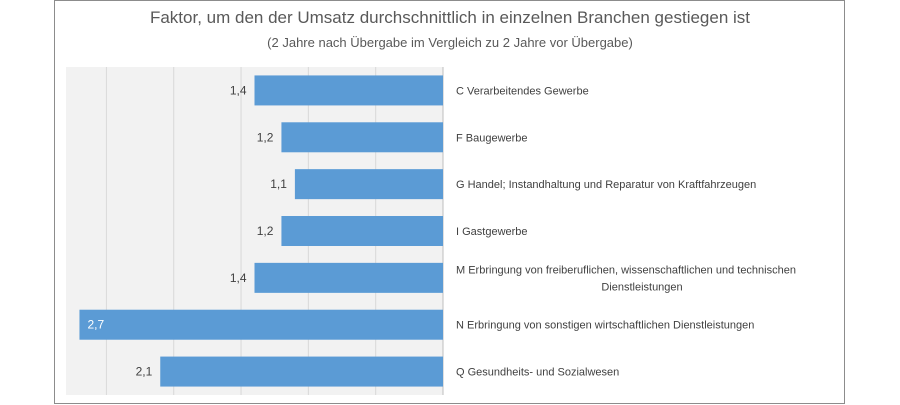  Describe the element at coordinates (492, 138) in the screenshot. I see `category-label: F Baugewerbe` at that location.